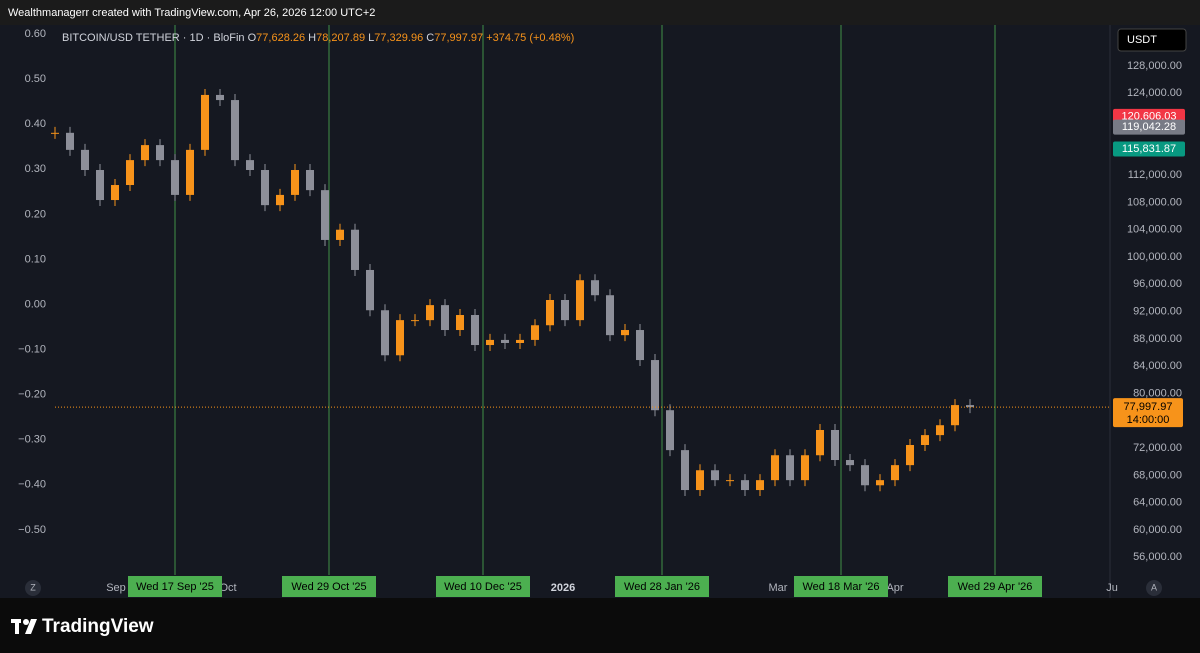  What do you see at coordinates (778, 588) in the screenshot?
I see `x-tick-label: Mar` at bounding box center [778, 588].